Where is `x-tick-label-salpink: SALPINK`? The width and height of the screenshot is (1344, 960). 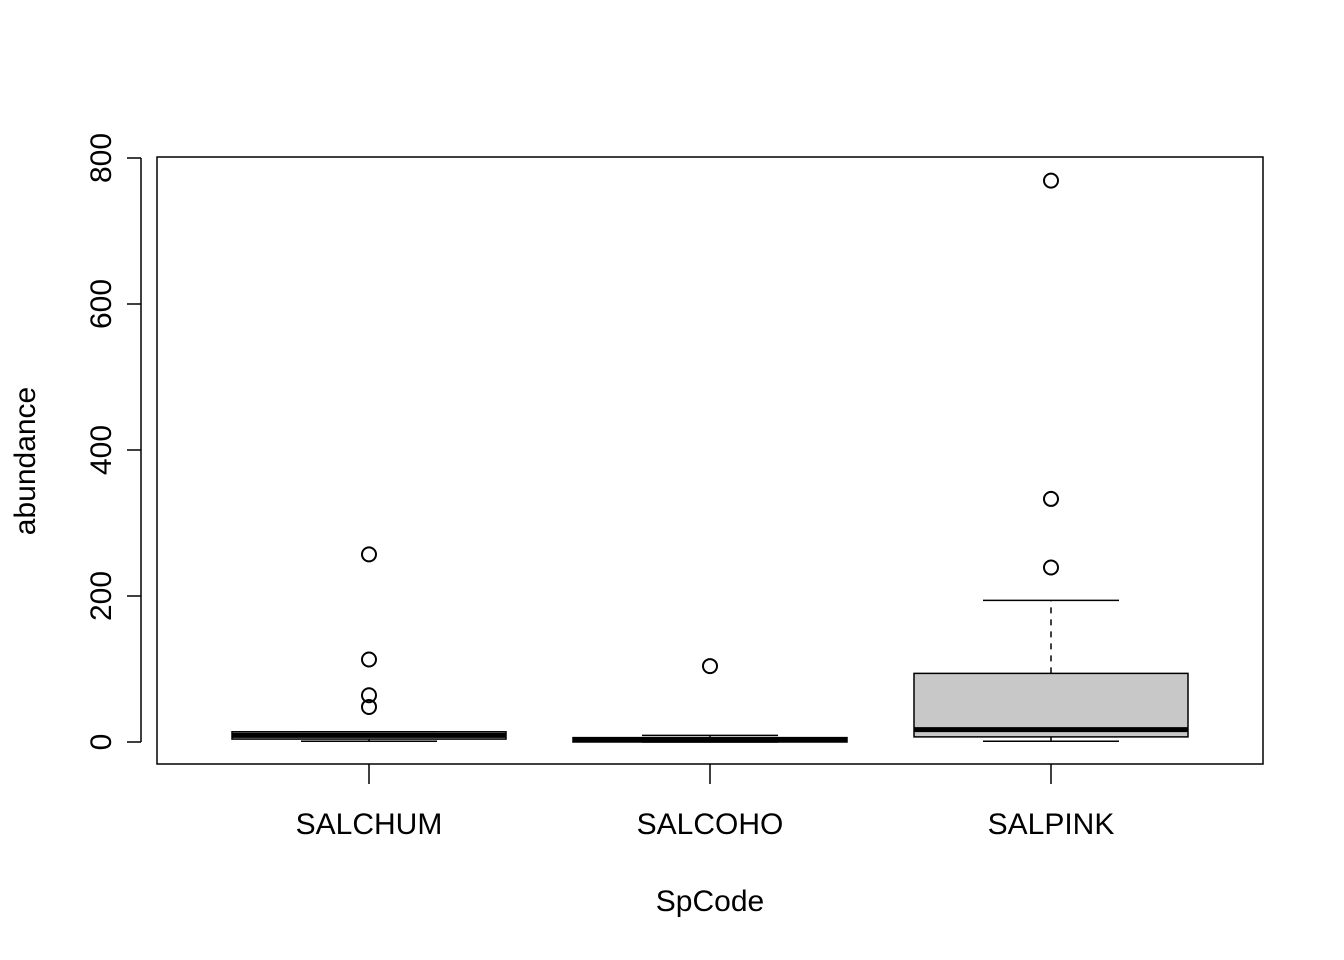
x-tick-label-salpink: SALPINK is located at coordinates (1051, 824).